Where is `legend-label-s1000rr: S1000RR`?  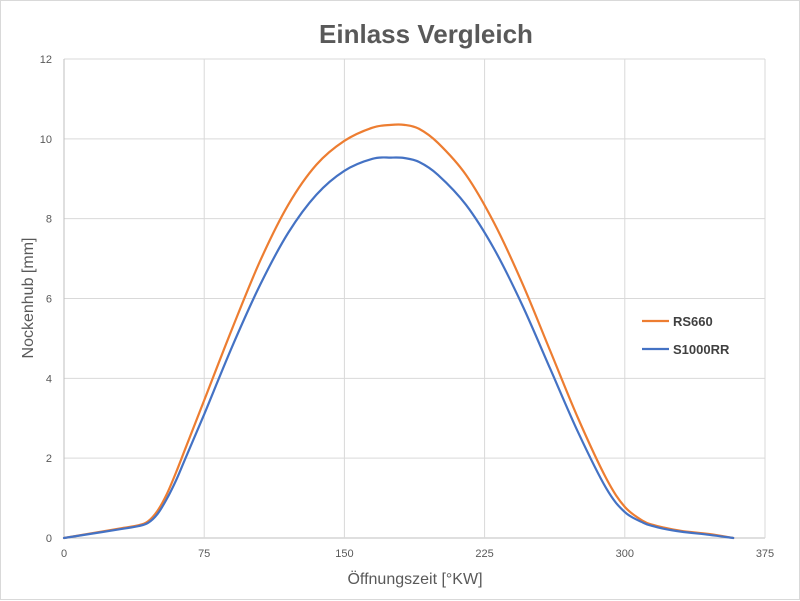
legend-label-s1000rr: S1000RR is located at coordinates (701, 349).